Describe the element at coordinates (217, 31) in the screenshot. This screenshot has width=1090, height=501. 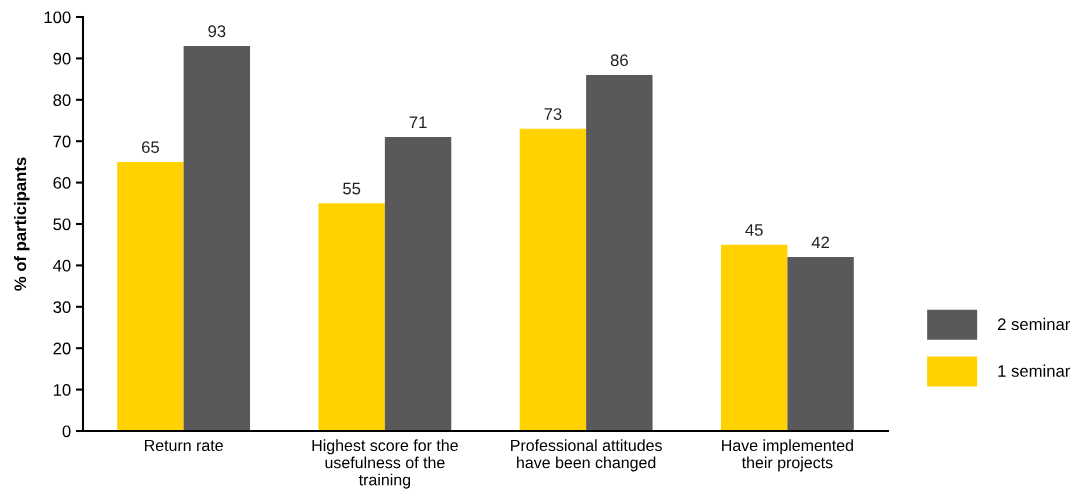
I see `data-label: 93` at that location.